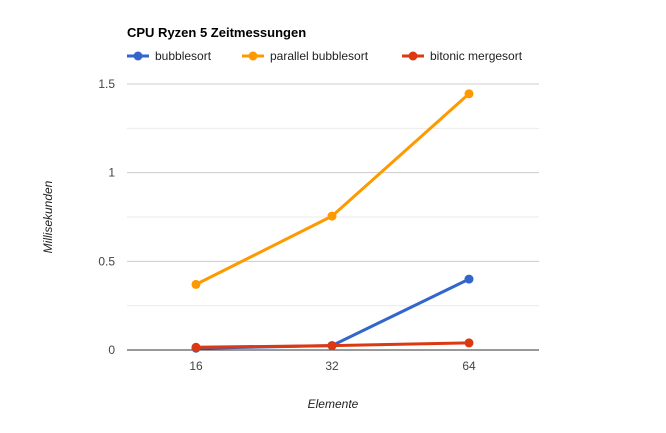 This screenshot has width=666, height=433. What do you see at coordinates (48, 216) in the screenshot?
I see `y-axis-title: Millisekunden` at bounding box center [48, 216].